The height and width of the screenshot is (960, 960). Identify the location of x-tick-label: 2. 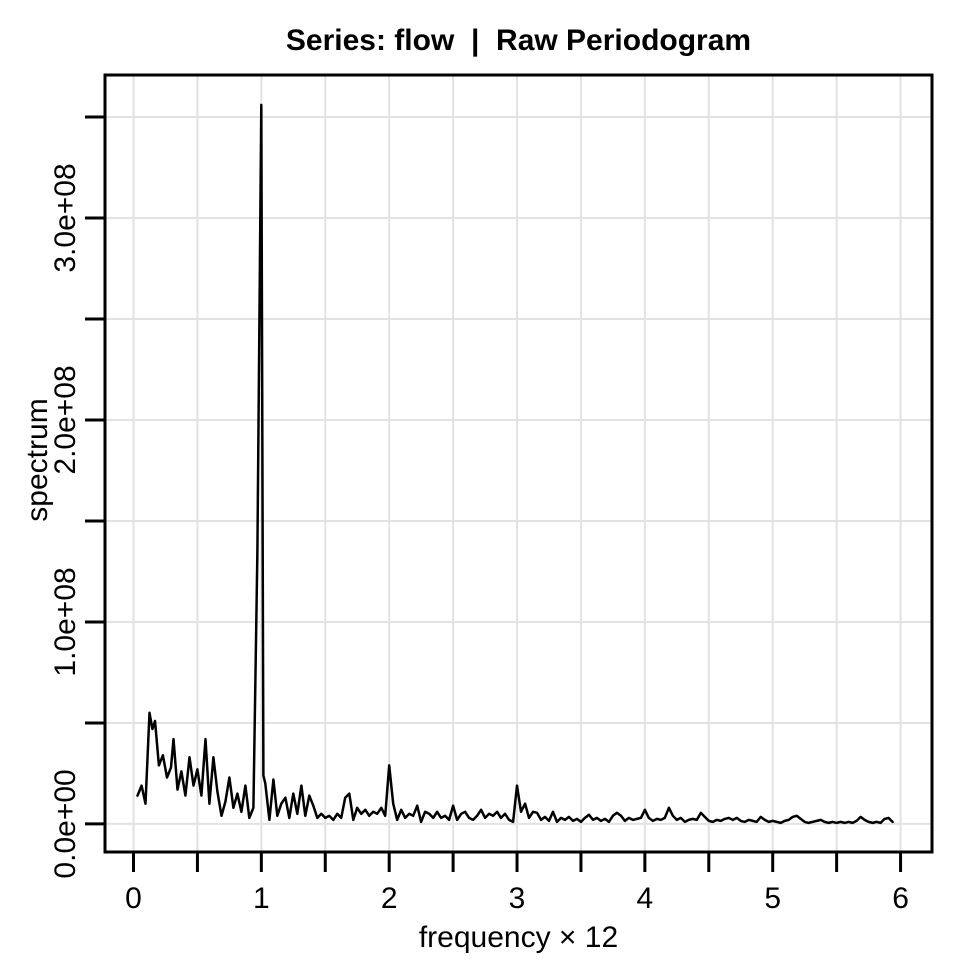
(389, 898).